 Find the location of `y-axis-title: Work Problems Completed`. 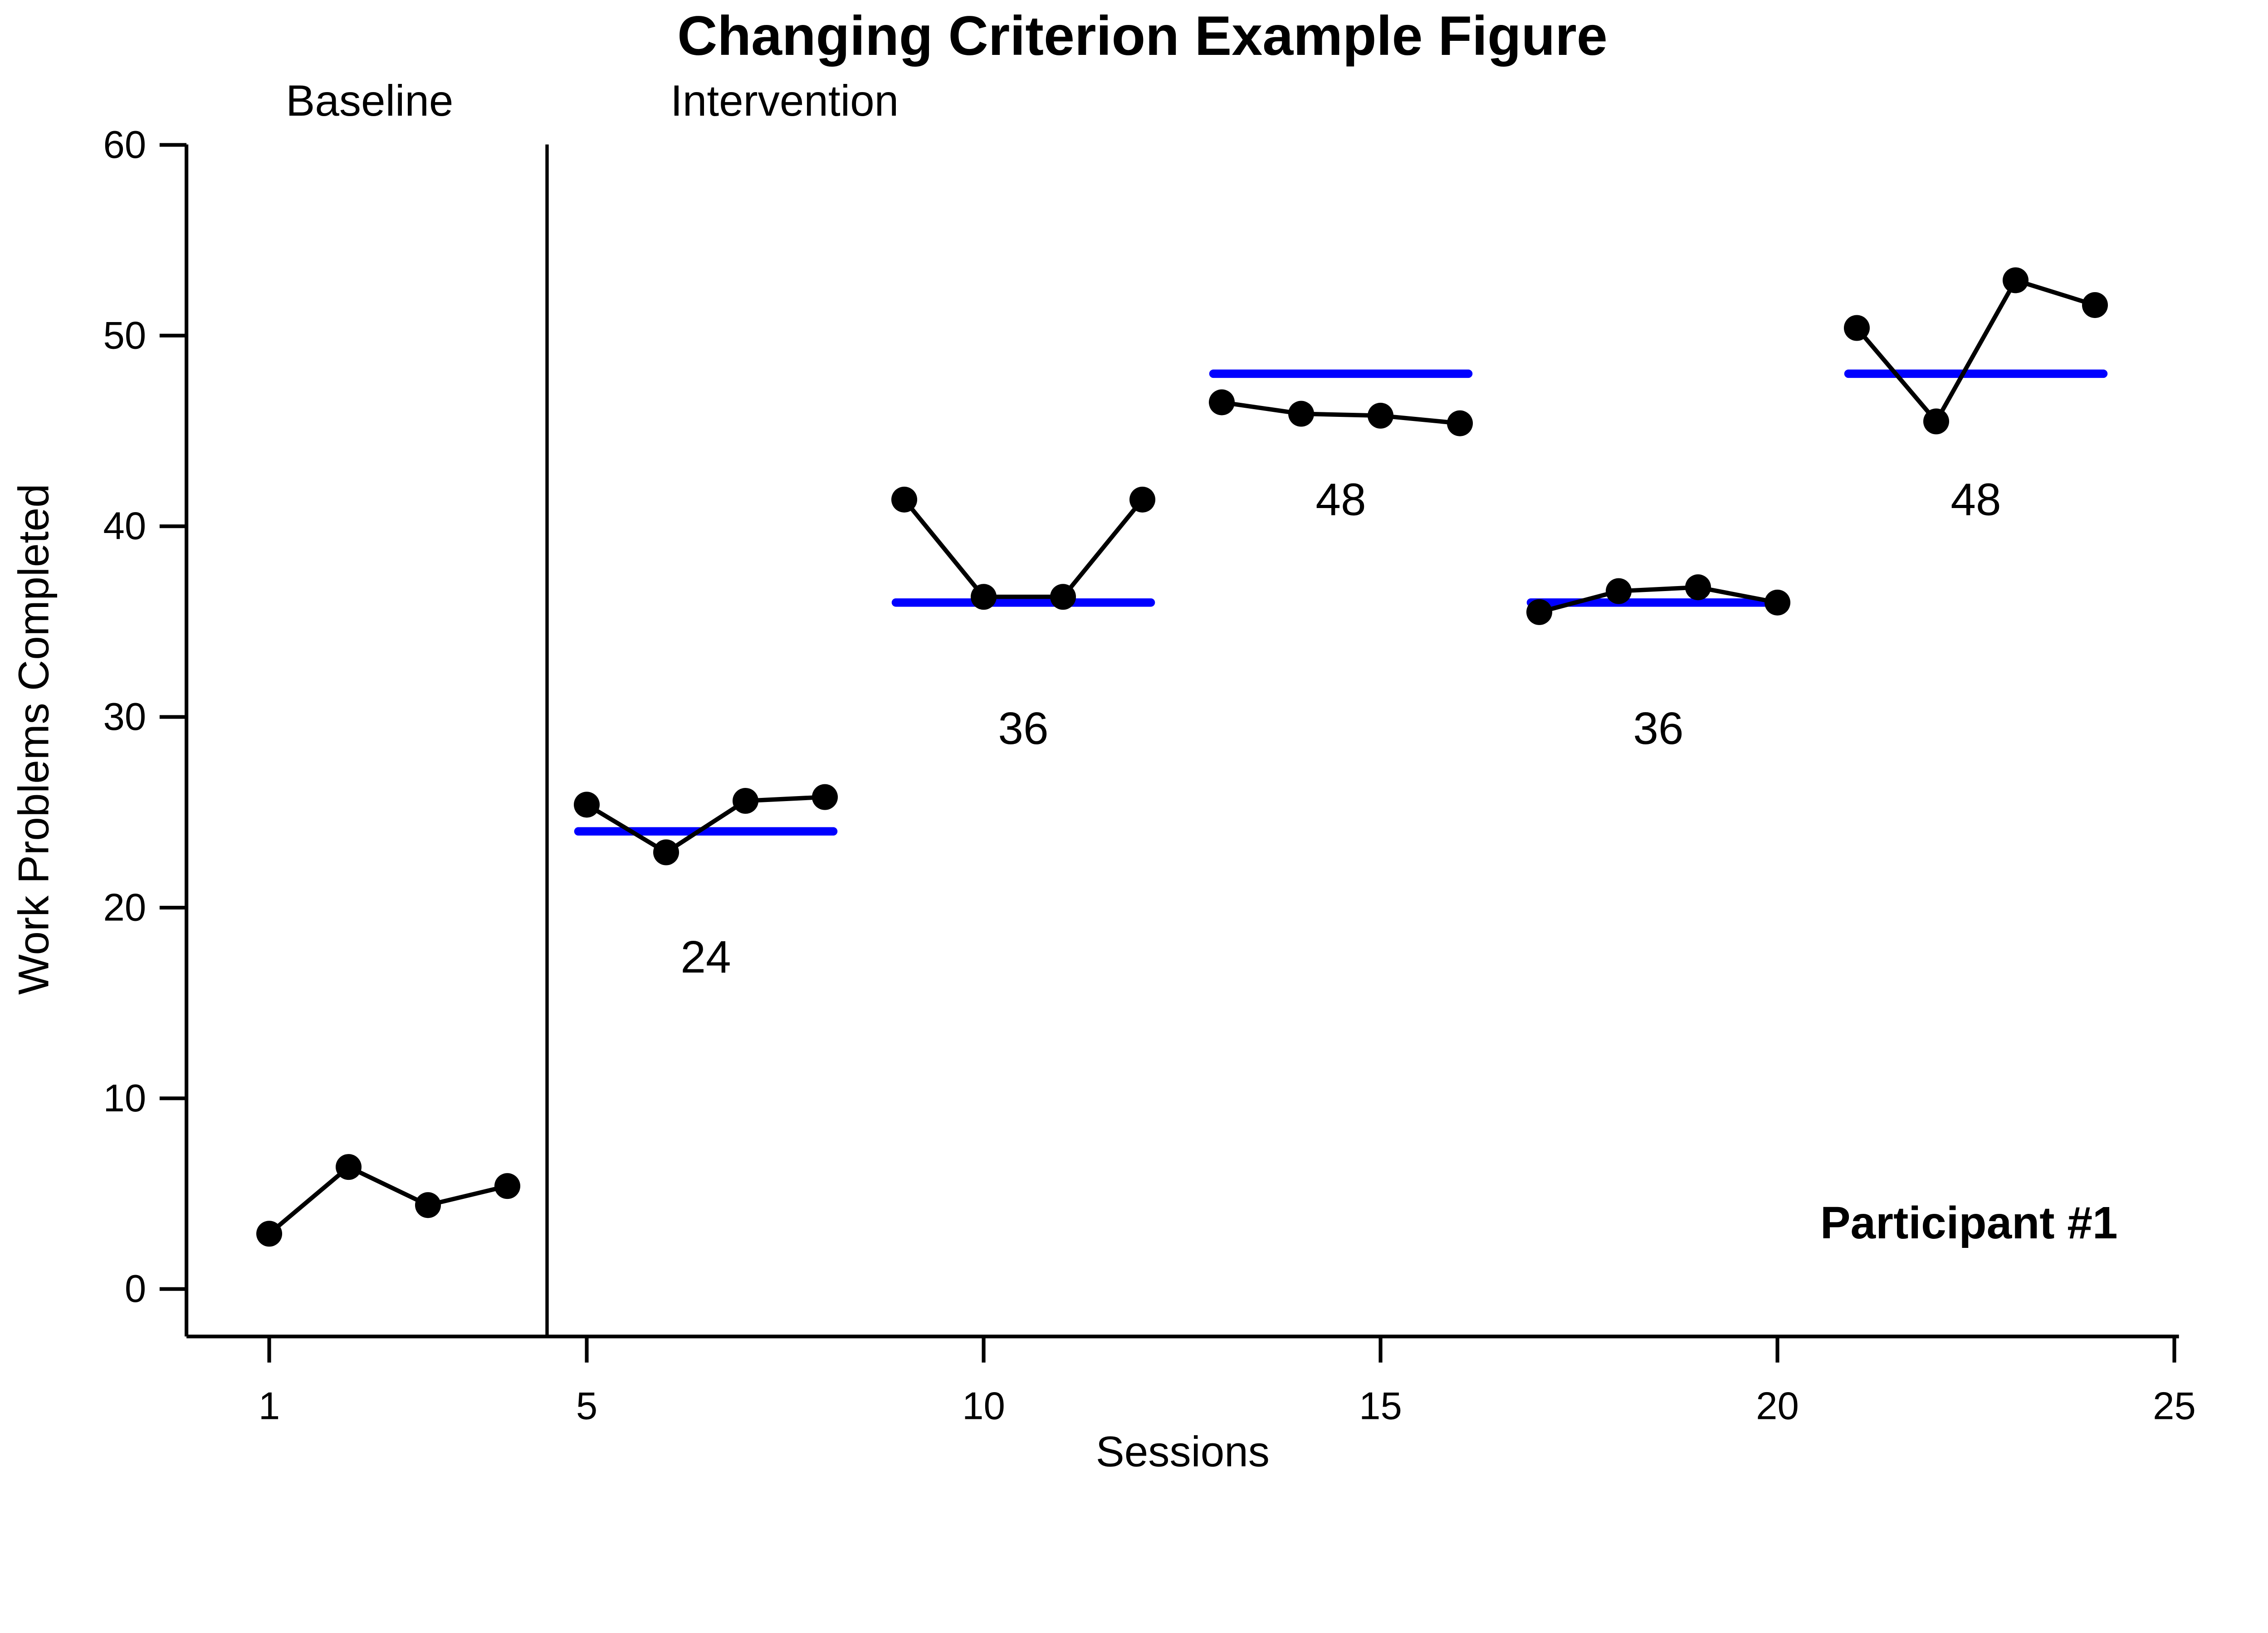

y-axis-title: Work Problems Completed is located at coordinates (34, 739).